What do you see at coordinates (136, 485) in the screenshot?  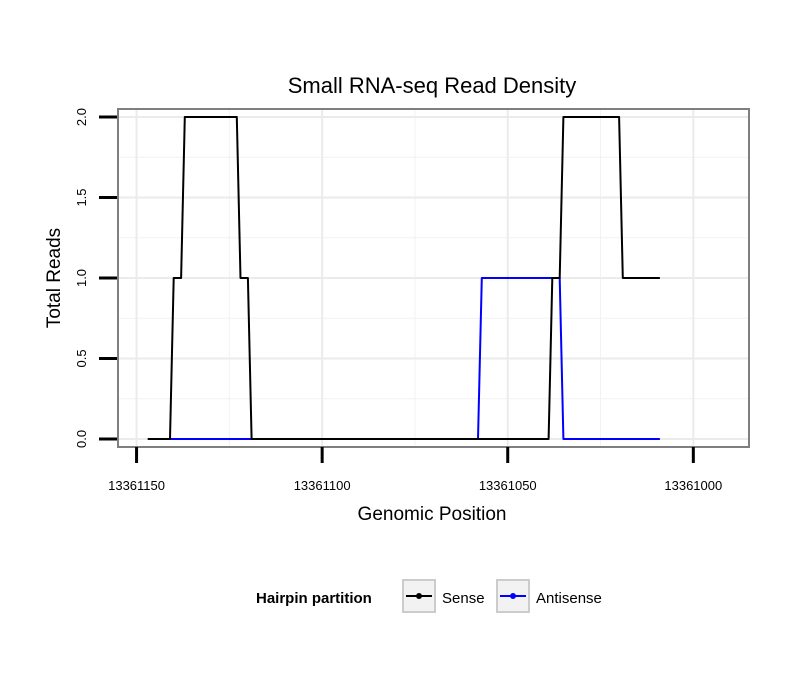 I see `x-tick-label: 13361150` at bounding box center [136, 485].